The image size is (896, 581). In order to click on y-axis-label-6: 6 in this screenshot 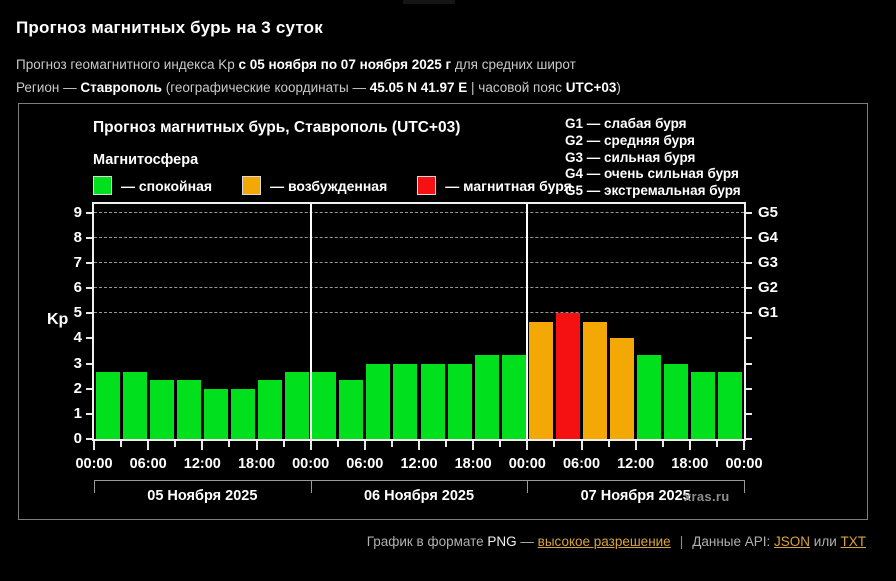, I will do `click(77, 288)`.